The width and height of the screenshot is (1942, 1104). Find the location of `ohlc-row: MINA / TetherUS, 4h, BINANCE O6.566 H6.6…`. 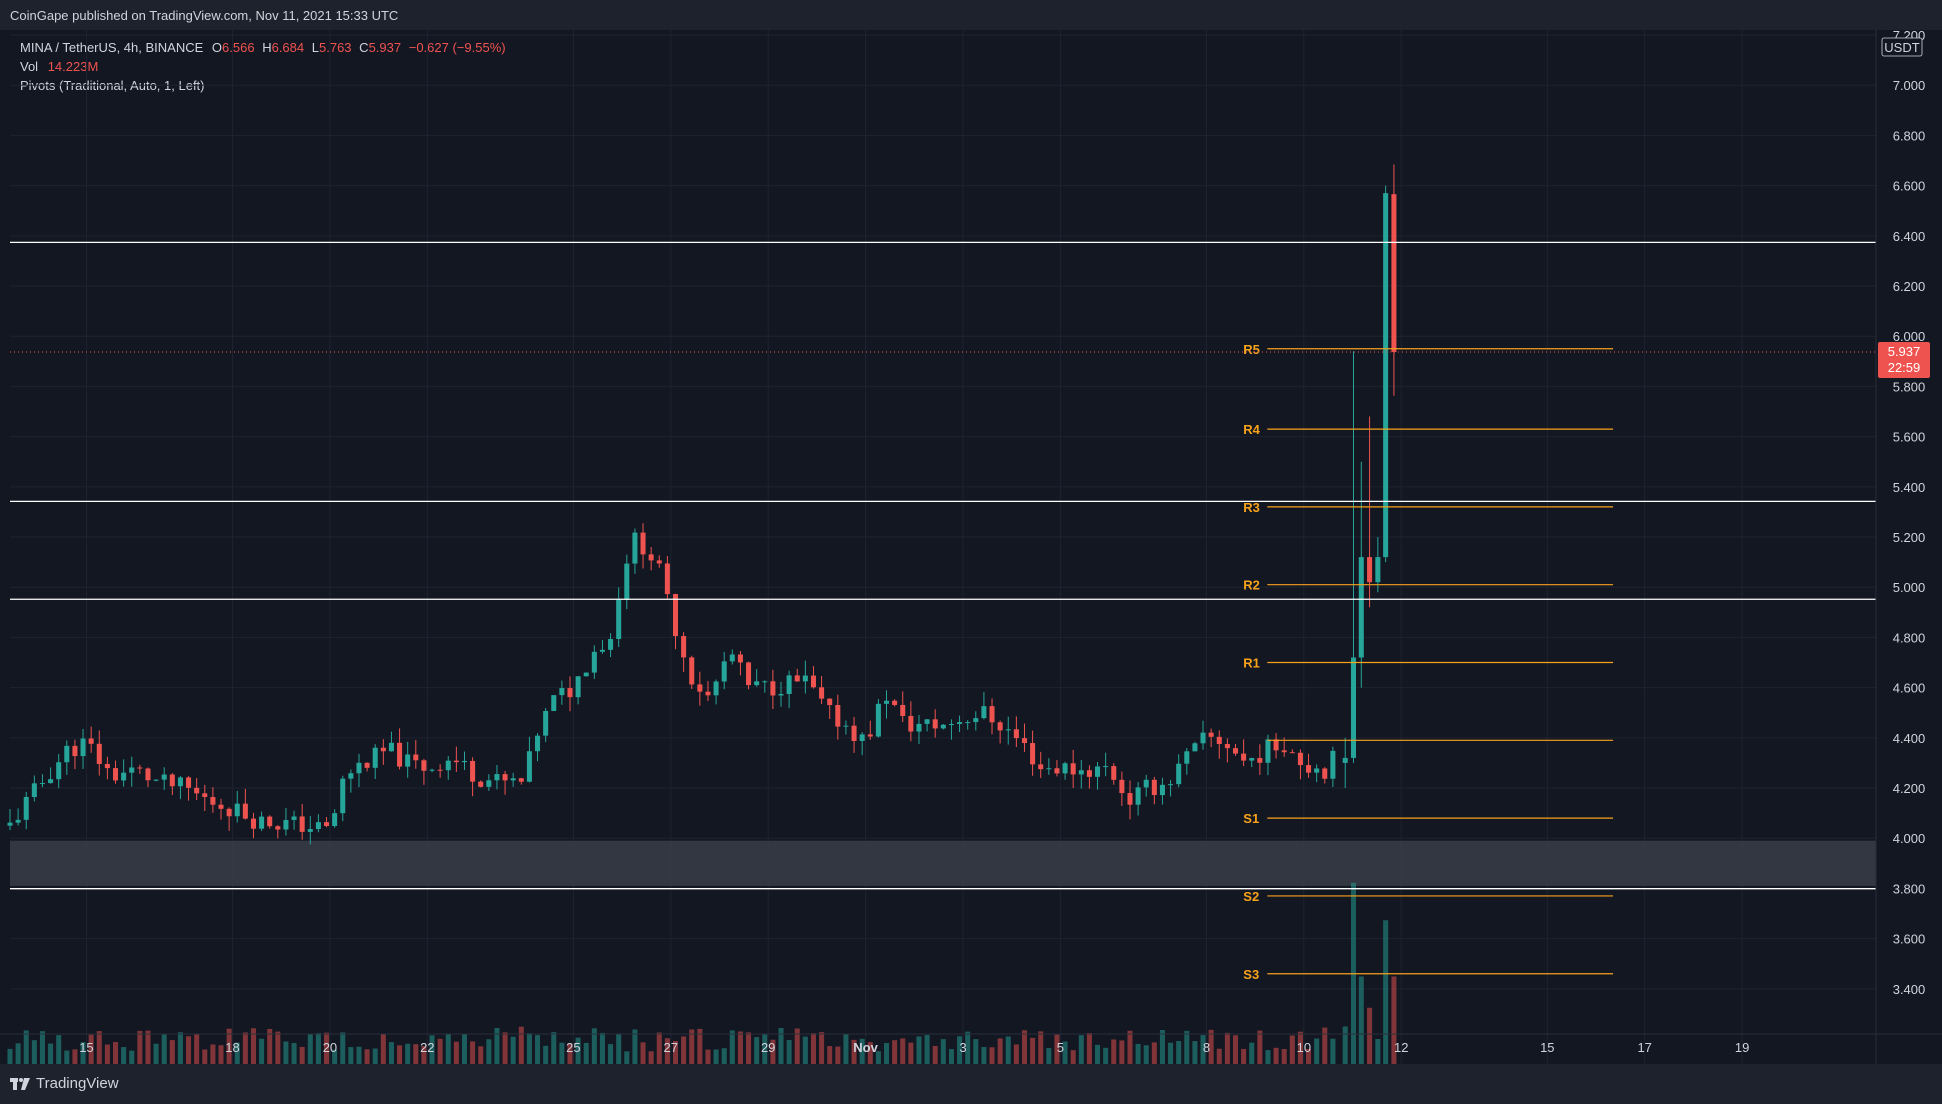

ohlc-row: MINA / TetherUS, 4h, BINANCE O6.566 H6.6… is located at coordinates (263, 47).